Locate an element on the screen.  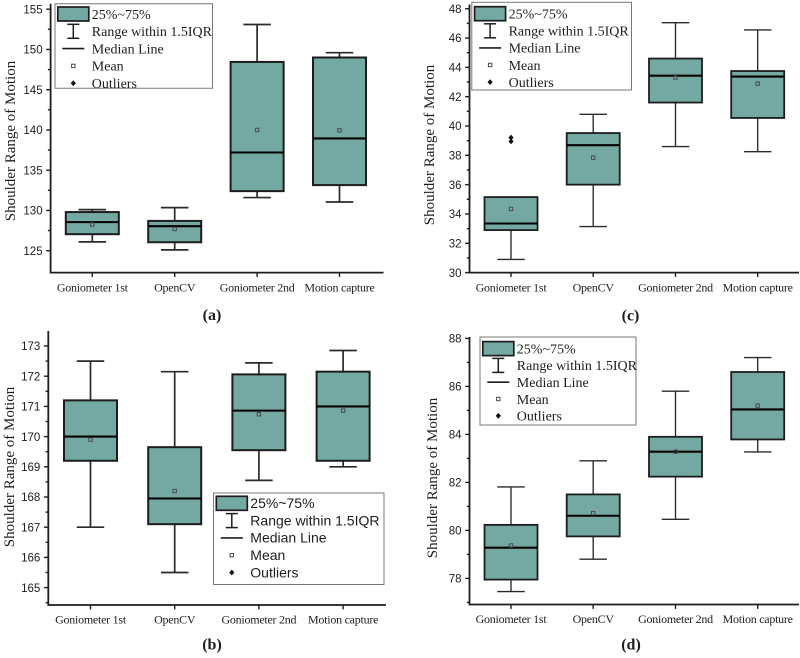
svg-text: 44 is located at coordinates (455, 69).